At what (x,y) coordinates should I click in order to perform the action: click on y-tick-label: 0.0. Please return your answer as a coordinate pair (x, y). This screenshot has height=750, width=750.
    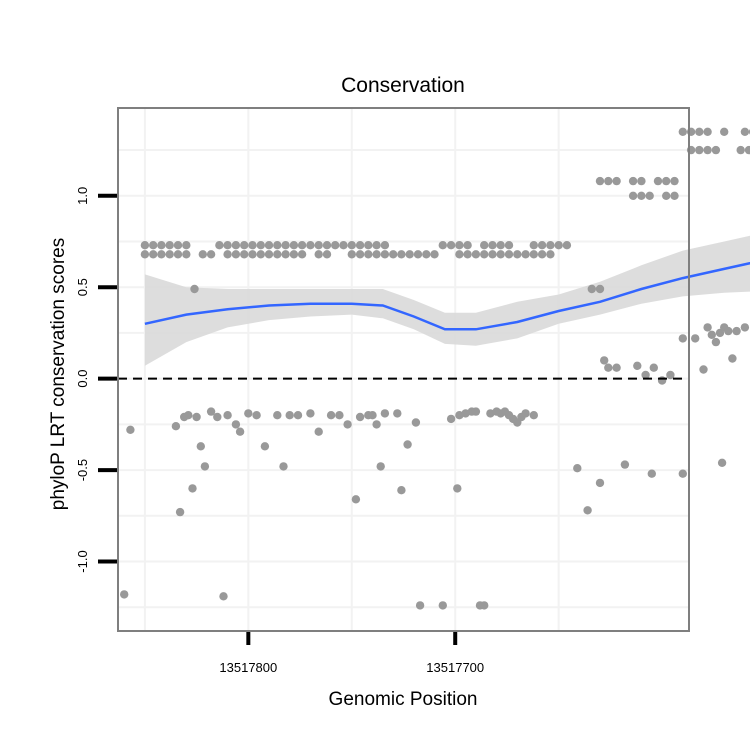
    Looking at the image, I should click on (82, 379).